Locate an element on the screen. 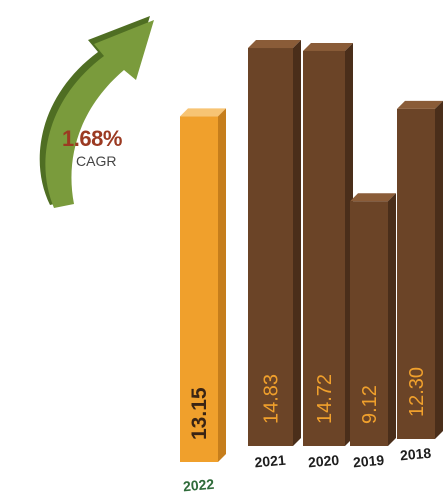 This screenshot has width=444, height=493. bar-front-2020 is located at coordinates (324, 248).